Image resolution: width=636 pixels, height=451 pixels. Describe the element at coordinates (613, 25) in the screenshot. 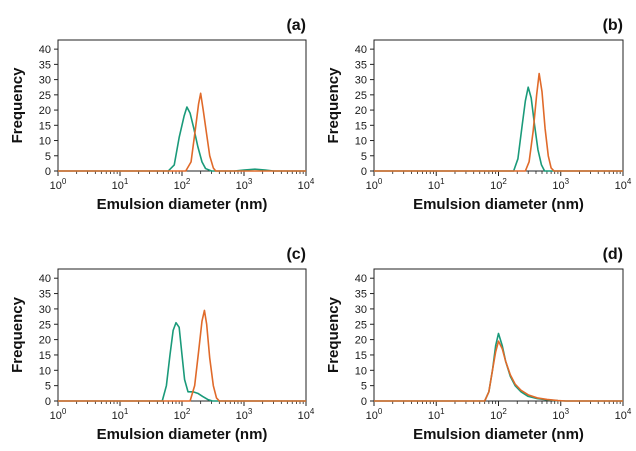

I see `panel-label: (b)` at that location.